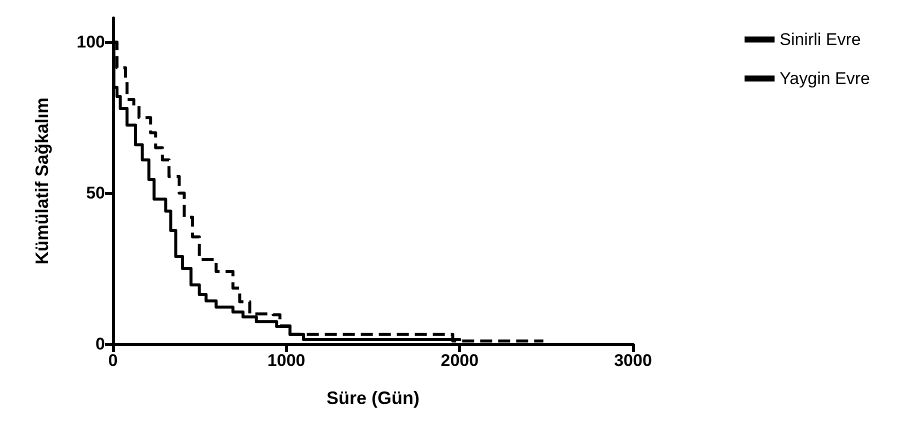 The width and height of the screenshot is (913, 445). What do you see at coordinates (825, 78) in the screenshot?
I see `legend-label: Yaygin Evre` at bounding box center [825, 78].